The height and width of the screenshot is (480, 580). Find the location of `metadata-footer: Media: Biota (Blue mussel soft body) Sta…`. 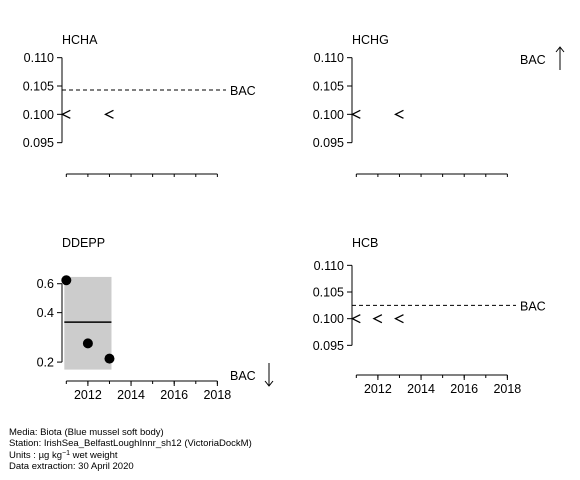

metadata-footer: Media: Biota (Blue mussel soft body) Sta… is located at coordinates (130, 449).